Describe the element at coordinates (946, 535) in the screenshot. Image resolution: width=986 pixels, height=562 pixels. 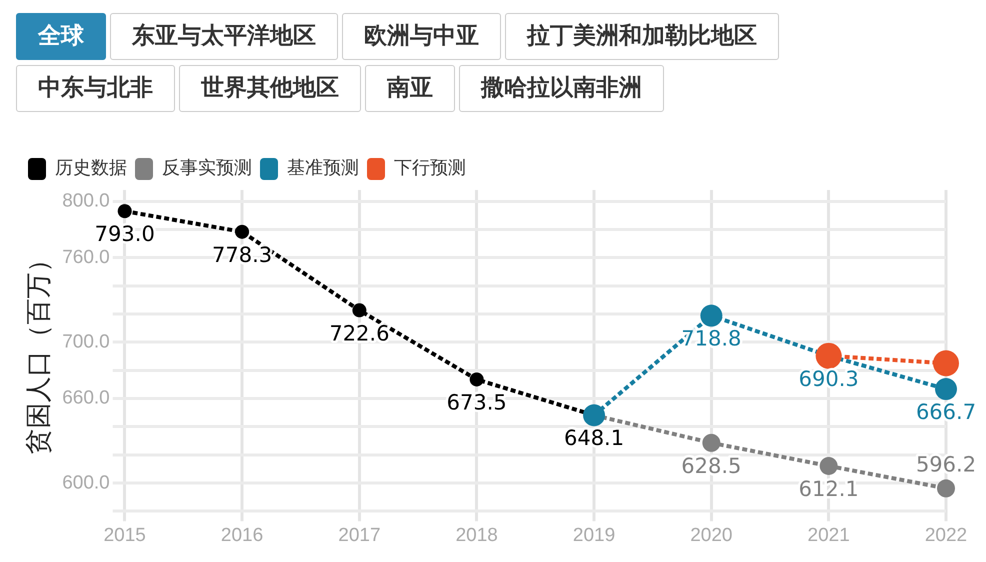
I see `x-tick-label: 2022` at that location.